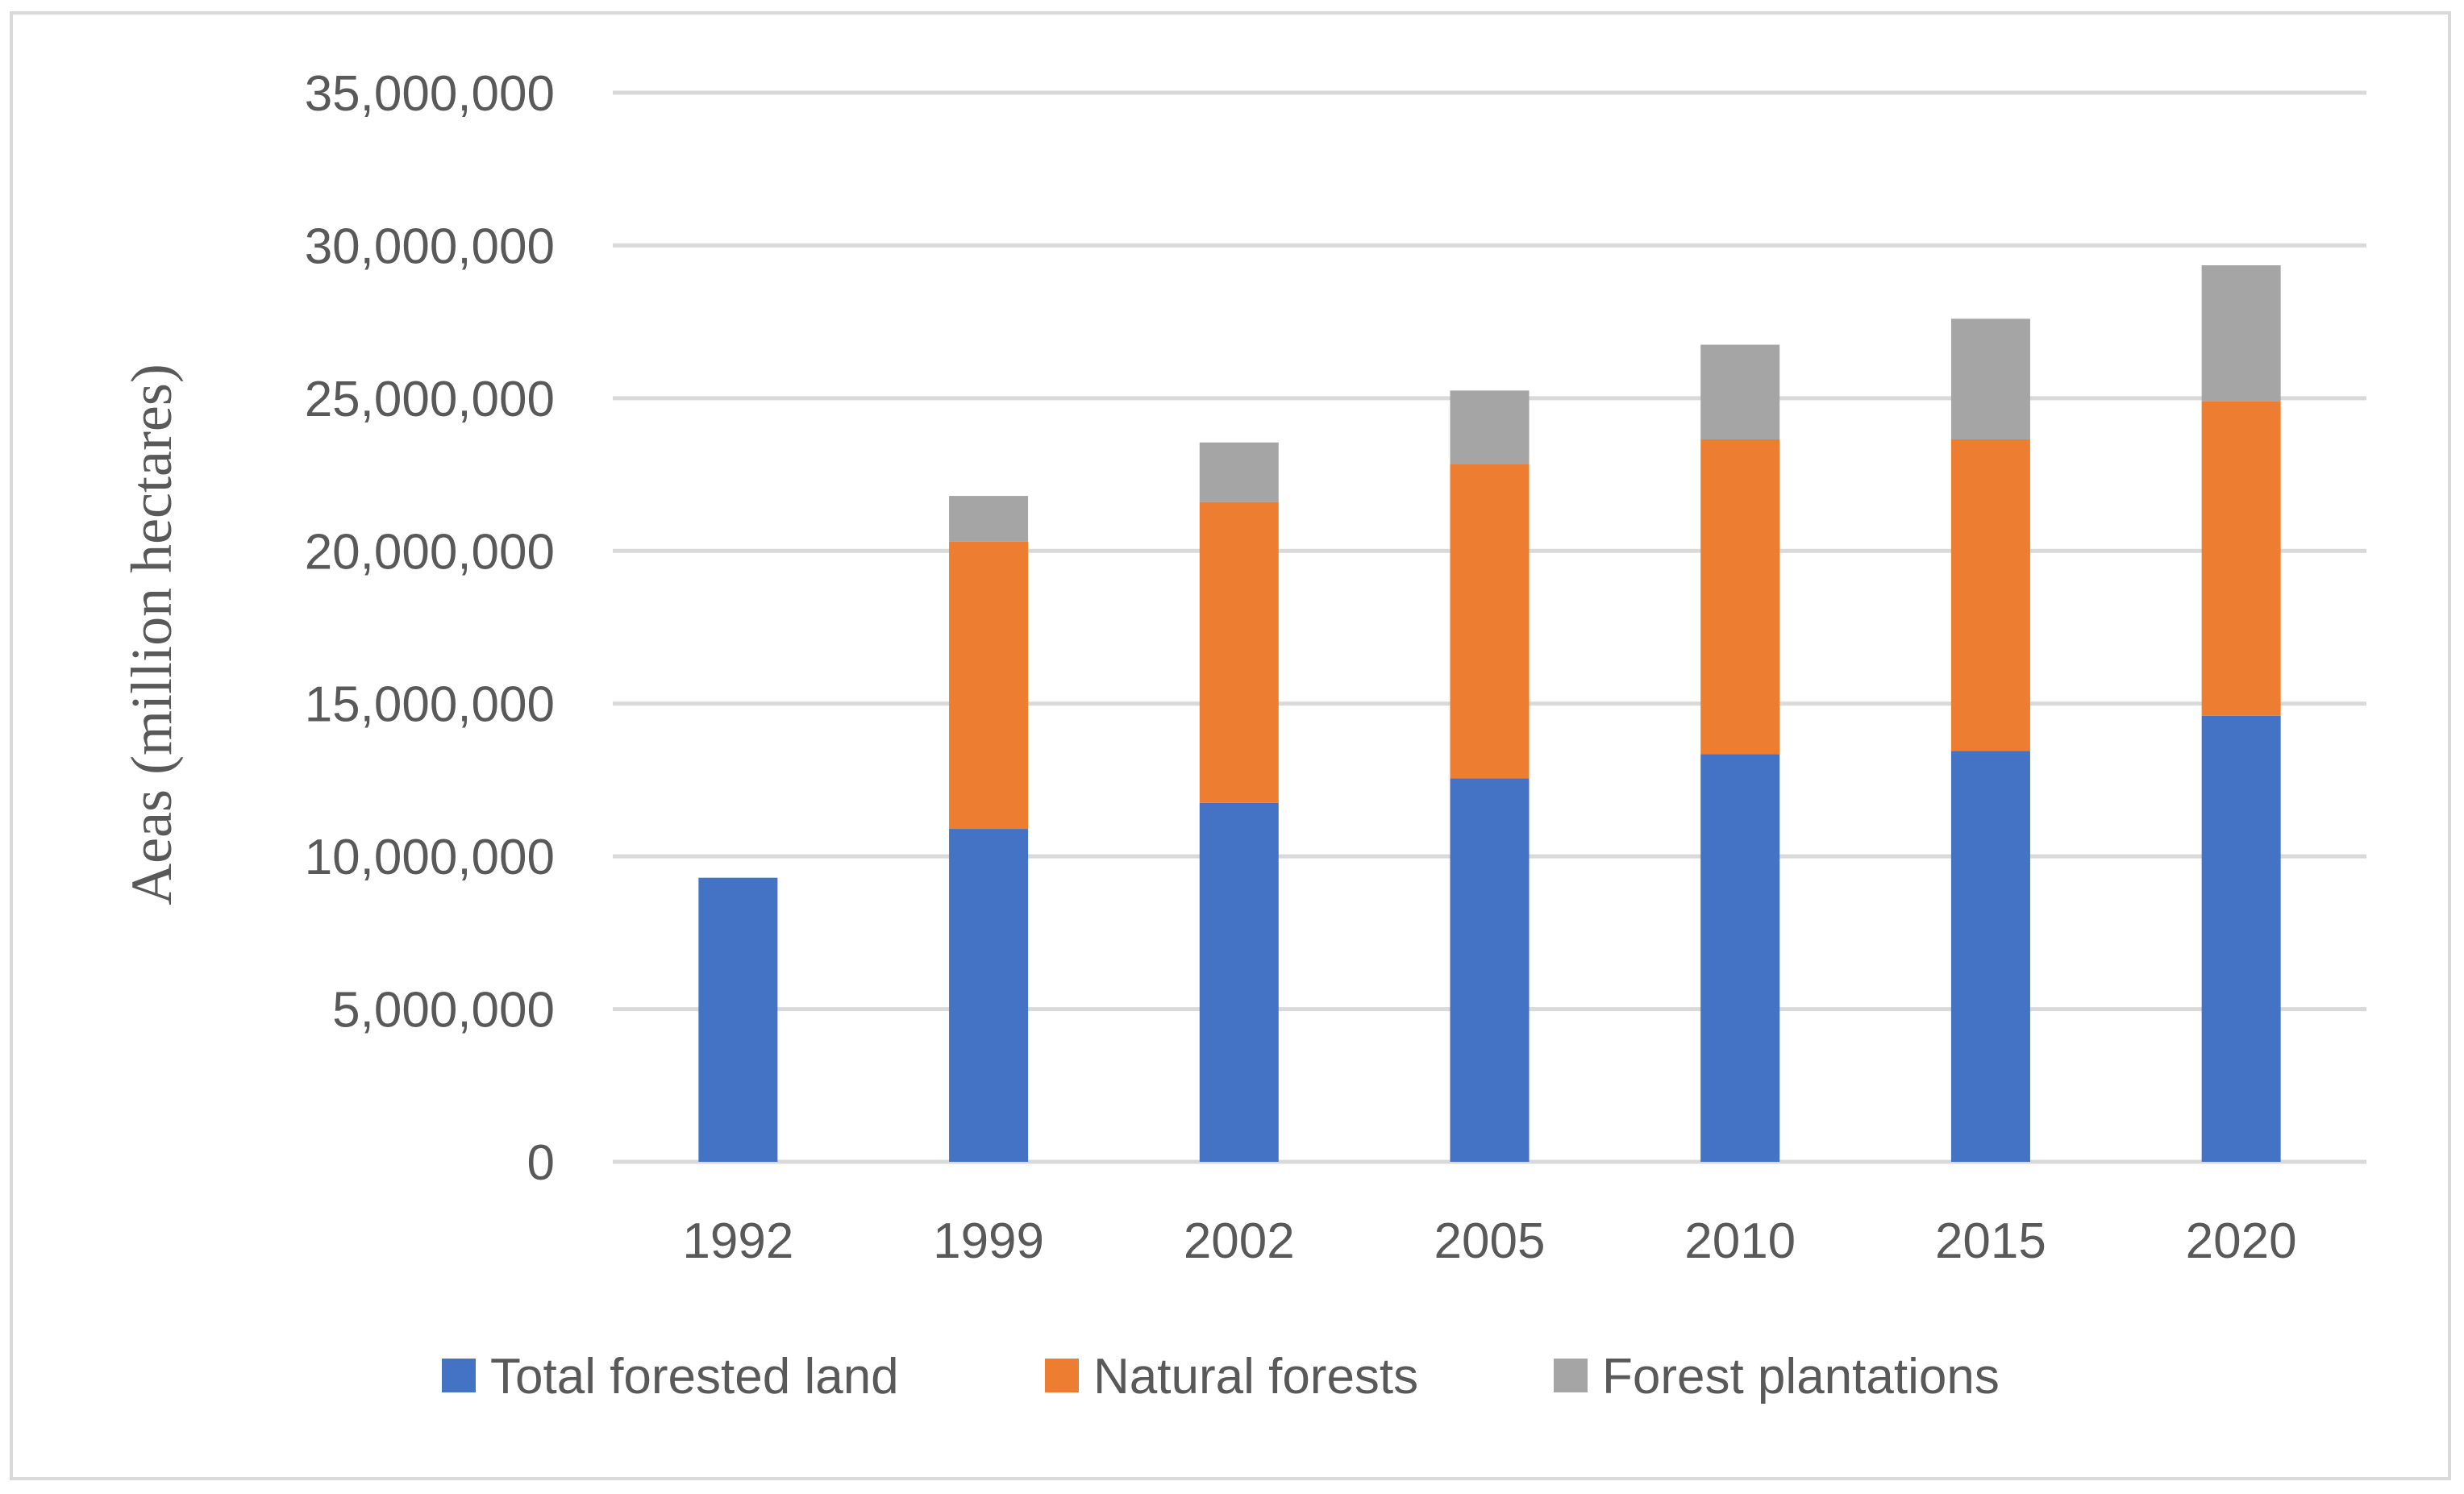 This screenshot has width=2464, height=1494. What do you see at coordinates (430, 399) in the screenshot?
I see `y-tick-label: 25,000,000` at bounding box center [430, 399].